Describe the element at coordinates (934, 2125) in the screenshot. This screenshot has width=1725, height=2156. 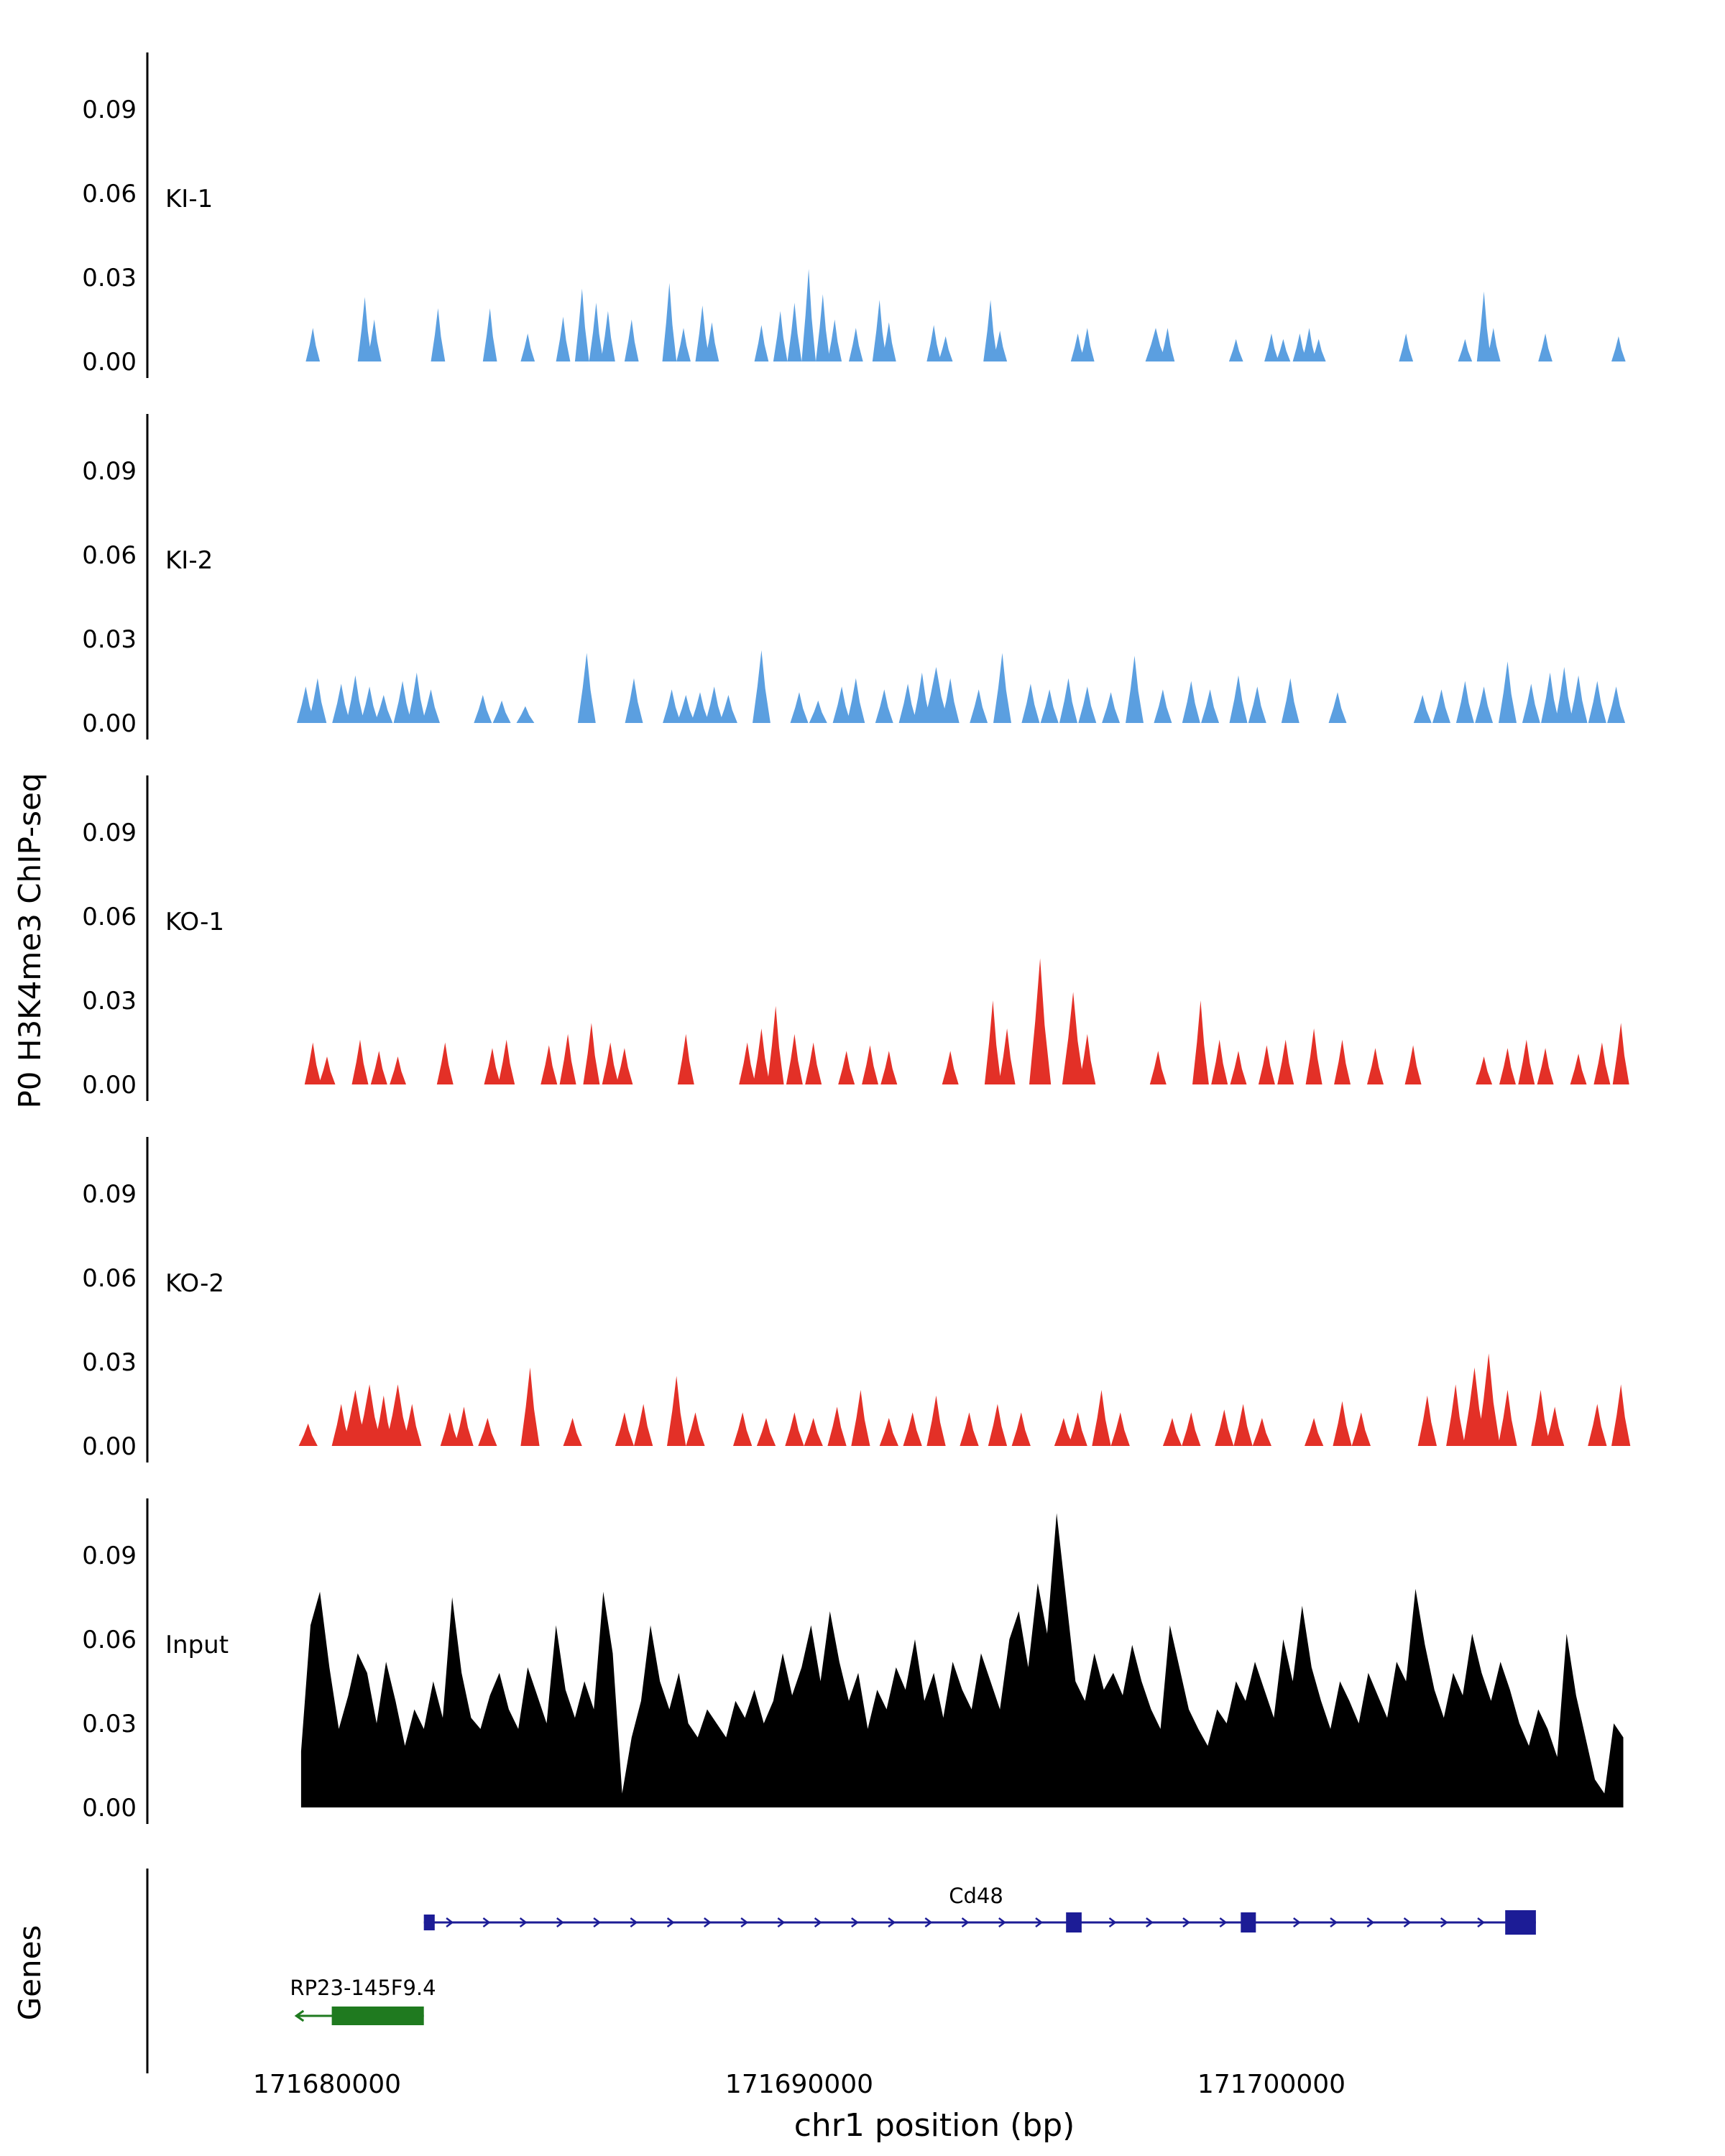
I see `x-axis-title: chr1 position (bp)` at that location.